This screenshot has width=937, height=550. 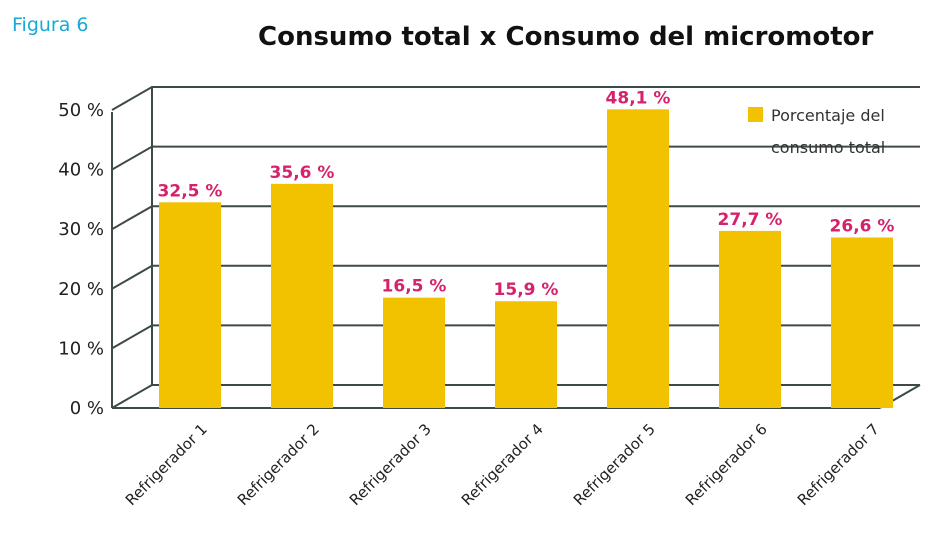 What do you see at coordinates (638, 98) in the screenshot?
I see `data-label: 48,1 %` at bounding box center [638, 98].